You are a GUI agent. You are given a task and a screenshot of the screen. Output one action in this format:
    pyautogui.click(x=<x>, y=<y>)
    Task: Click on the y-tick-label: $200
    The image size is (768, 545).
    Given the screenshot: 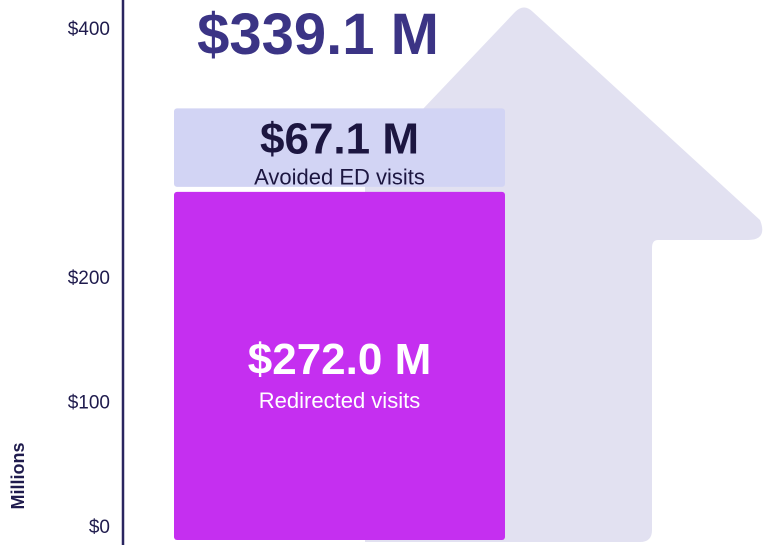 What is the action you would take?
    pyautogui.click(x=89, y=278)
    